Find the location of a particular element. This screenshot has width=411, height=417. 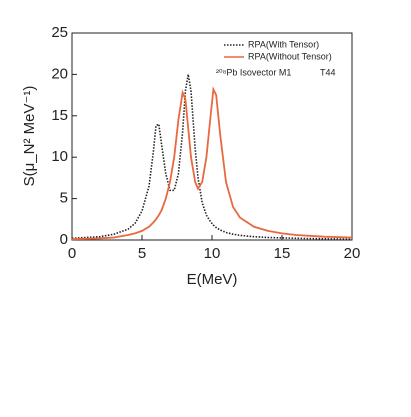

annotation: ²⁰⁸Pb Isovector M1 is located at coordinates (253, 72).